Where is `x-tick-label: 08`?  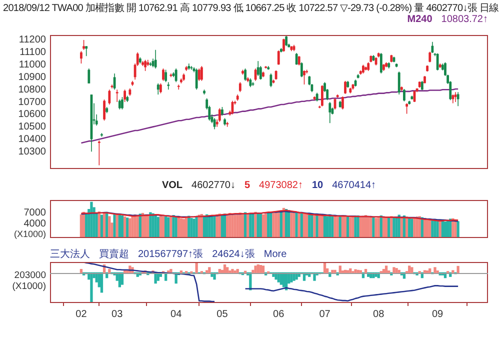 x-tick-label: 08 is located at coordinates (379, 314).